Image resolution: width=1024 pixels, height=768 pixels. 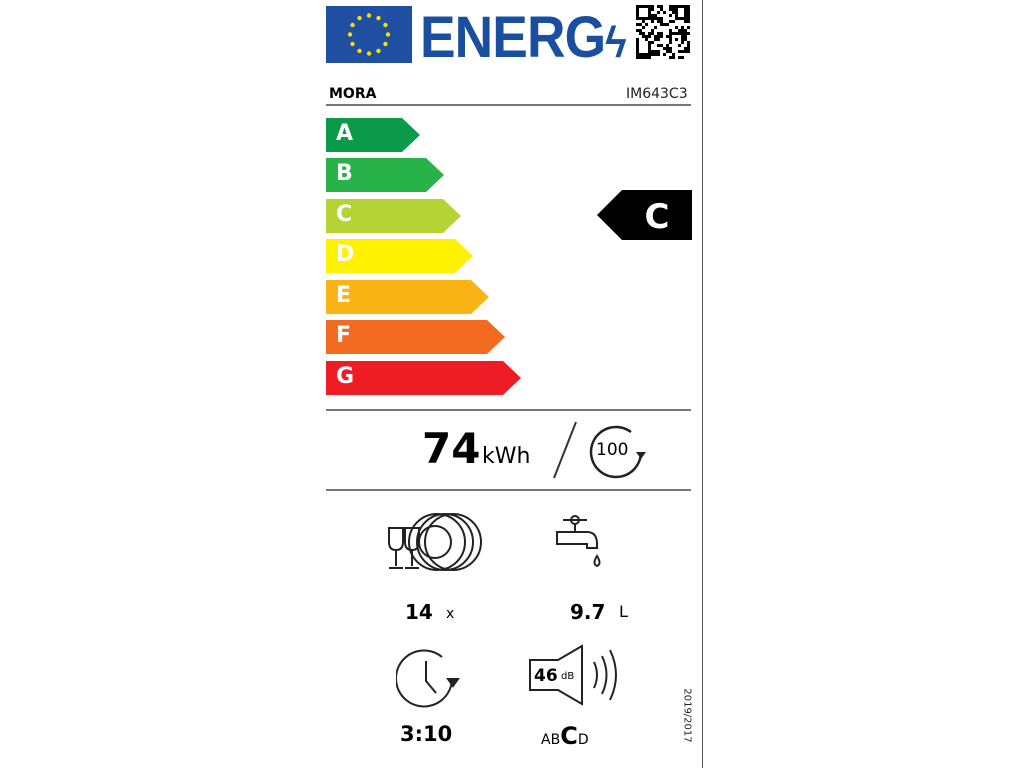 What do you see at coordinates (344, 214) in the screenshot?
I see `energy-class-letter: C` at bounding box center [344, 214].